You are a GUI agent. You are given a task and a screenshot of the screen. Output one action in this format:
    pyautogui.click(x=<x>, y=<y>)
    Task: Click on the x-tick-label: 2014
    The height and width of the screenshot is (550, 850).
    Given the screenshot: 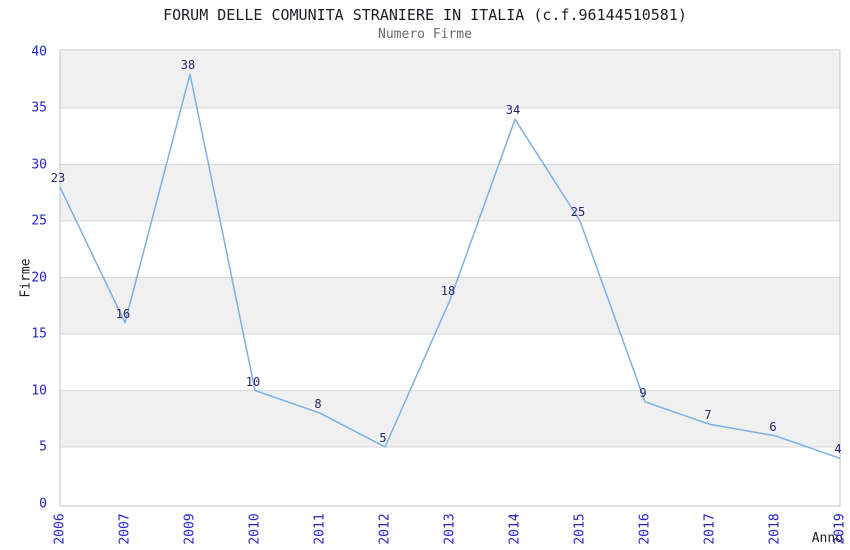 What is the action you would take?
    pyautogui.click(x=515, y=529)
    